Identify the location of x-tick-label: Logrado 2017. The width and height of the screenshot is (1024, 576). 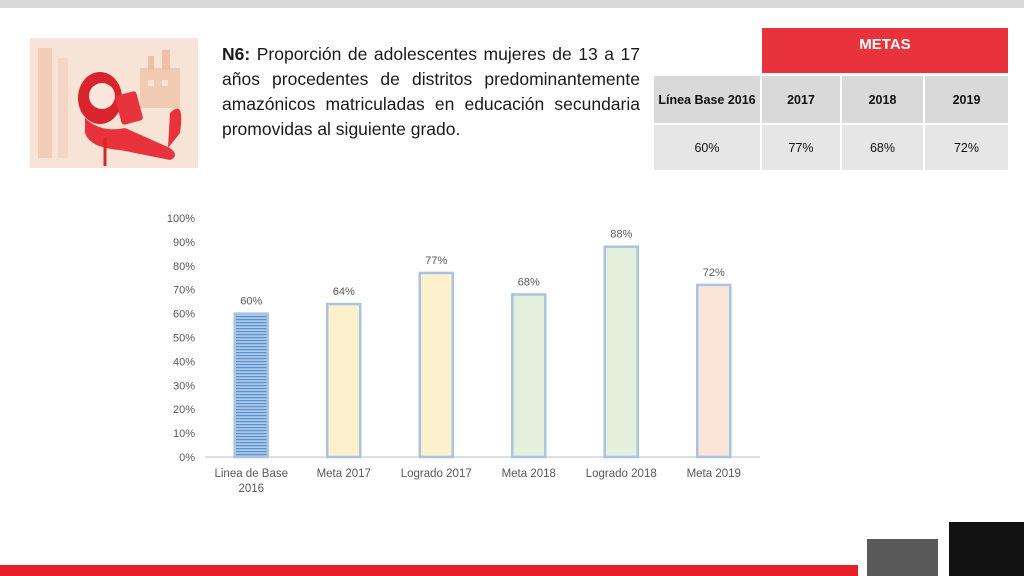
(436, 474).